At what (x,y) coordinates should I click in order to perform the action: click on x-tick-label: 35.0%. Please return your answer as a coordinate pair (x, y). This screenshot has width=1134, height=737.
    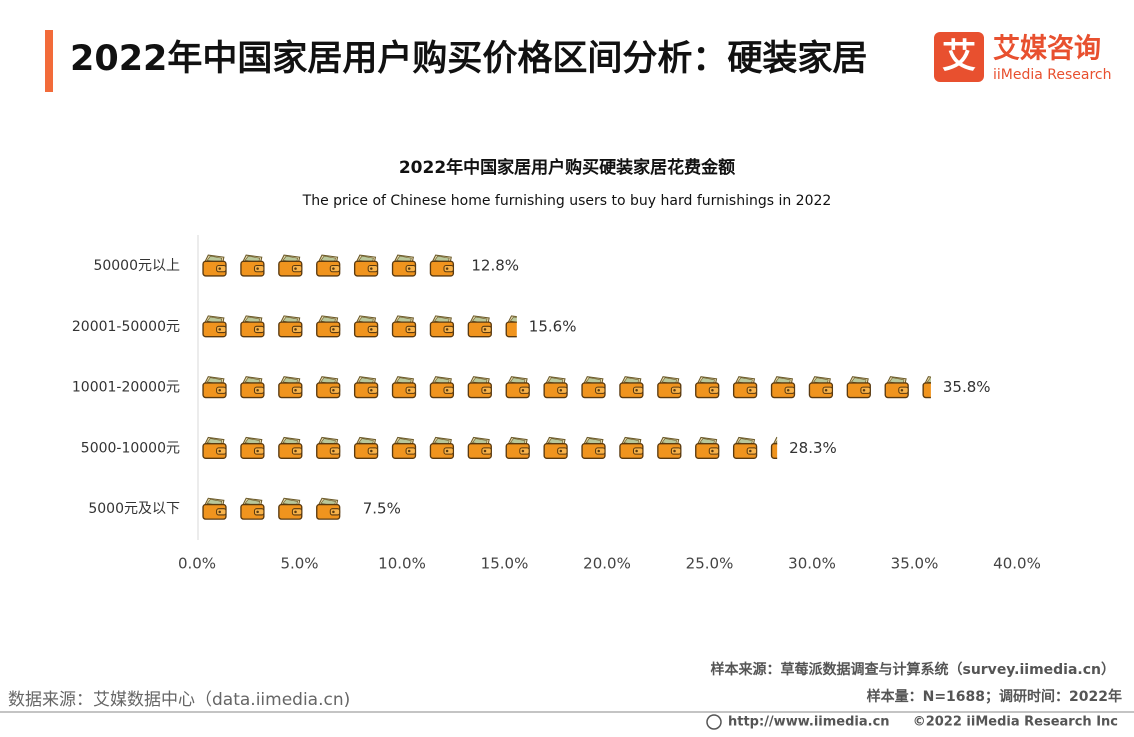
    Looking at the image, I should click on (915, 564).